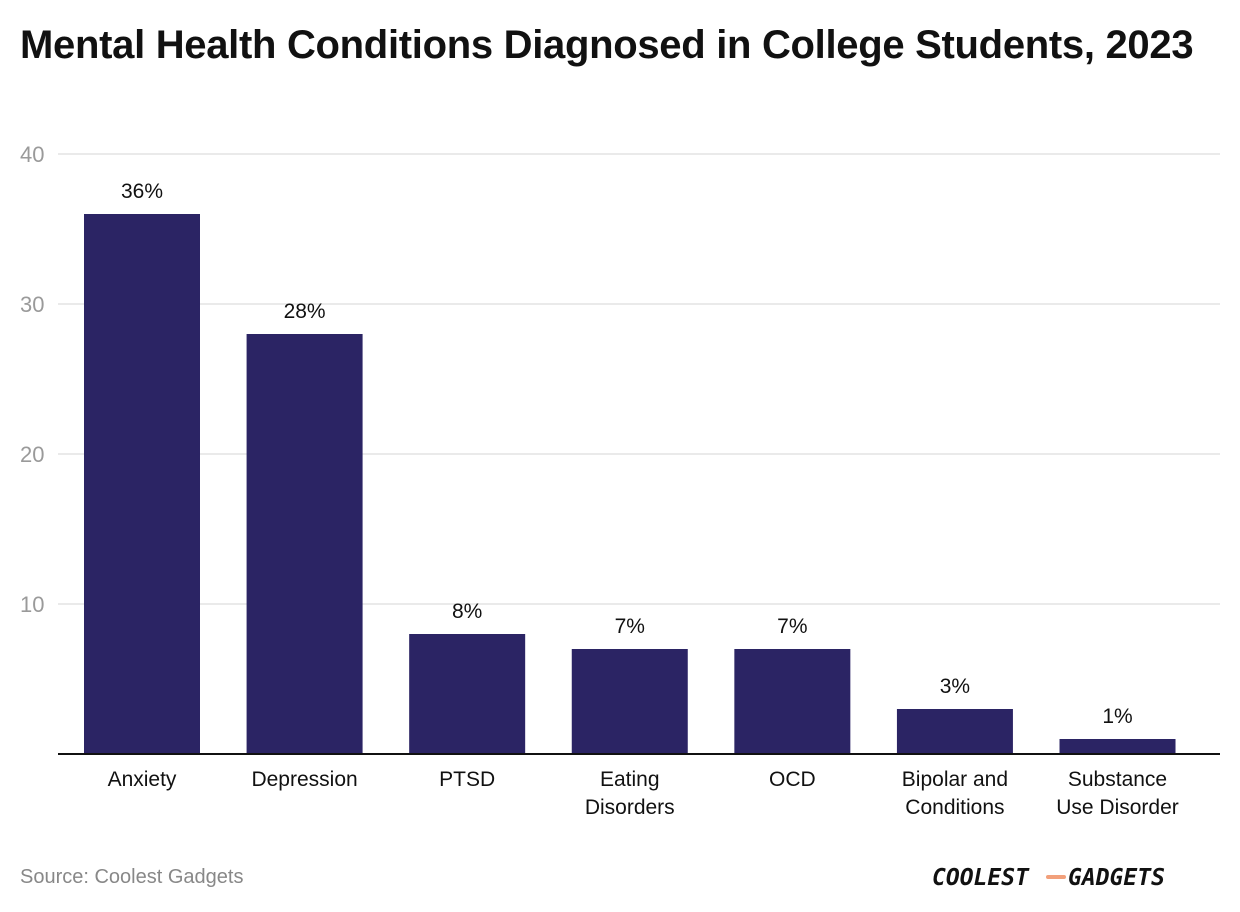 This screenshot has height=912, width=1240. Describe the element at coordinates (32, 454) in the screenshot. I see `y-tick-label: 20` at that location.